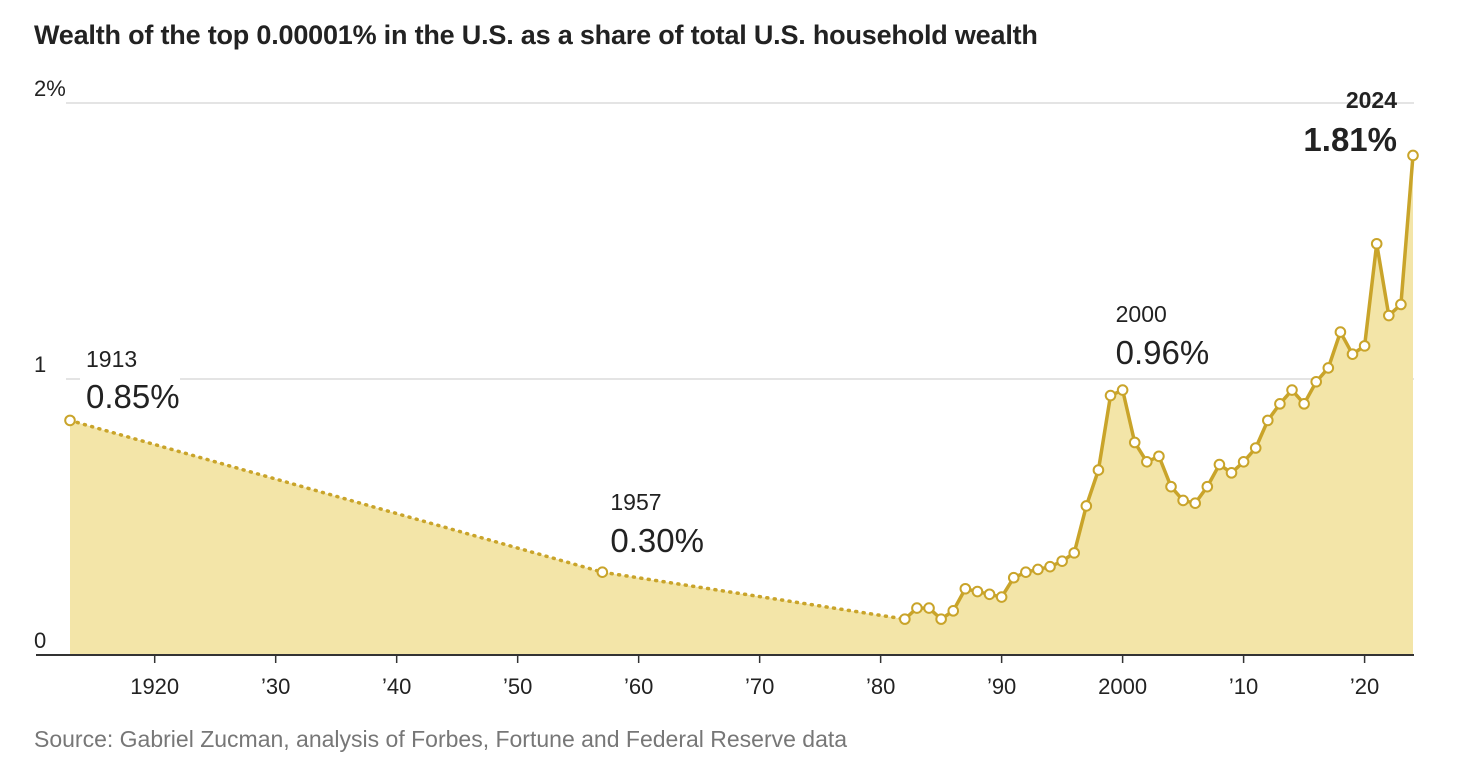 The height and width of the screenshot is (774, 1462). What do you see at coordinates (133, 396) in the screenshot?
I see `annotation-value: 0.85%` at bounding box center [133, 396].